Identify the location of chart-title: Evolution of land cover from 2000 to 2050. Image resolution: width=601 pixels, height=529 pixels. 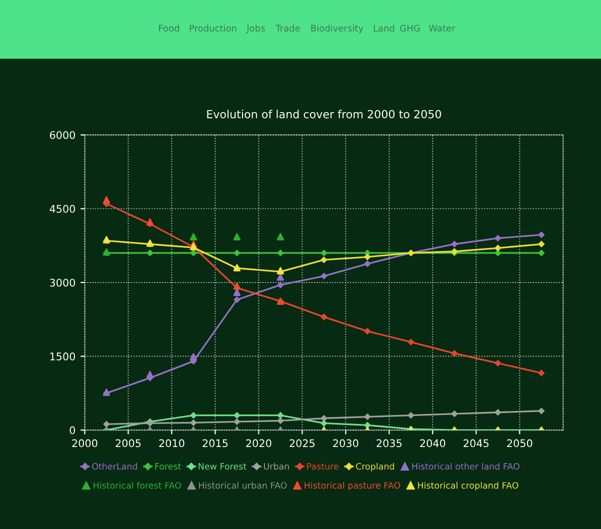
(324, 114).